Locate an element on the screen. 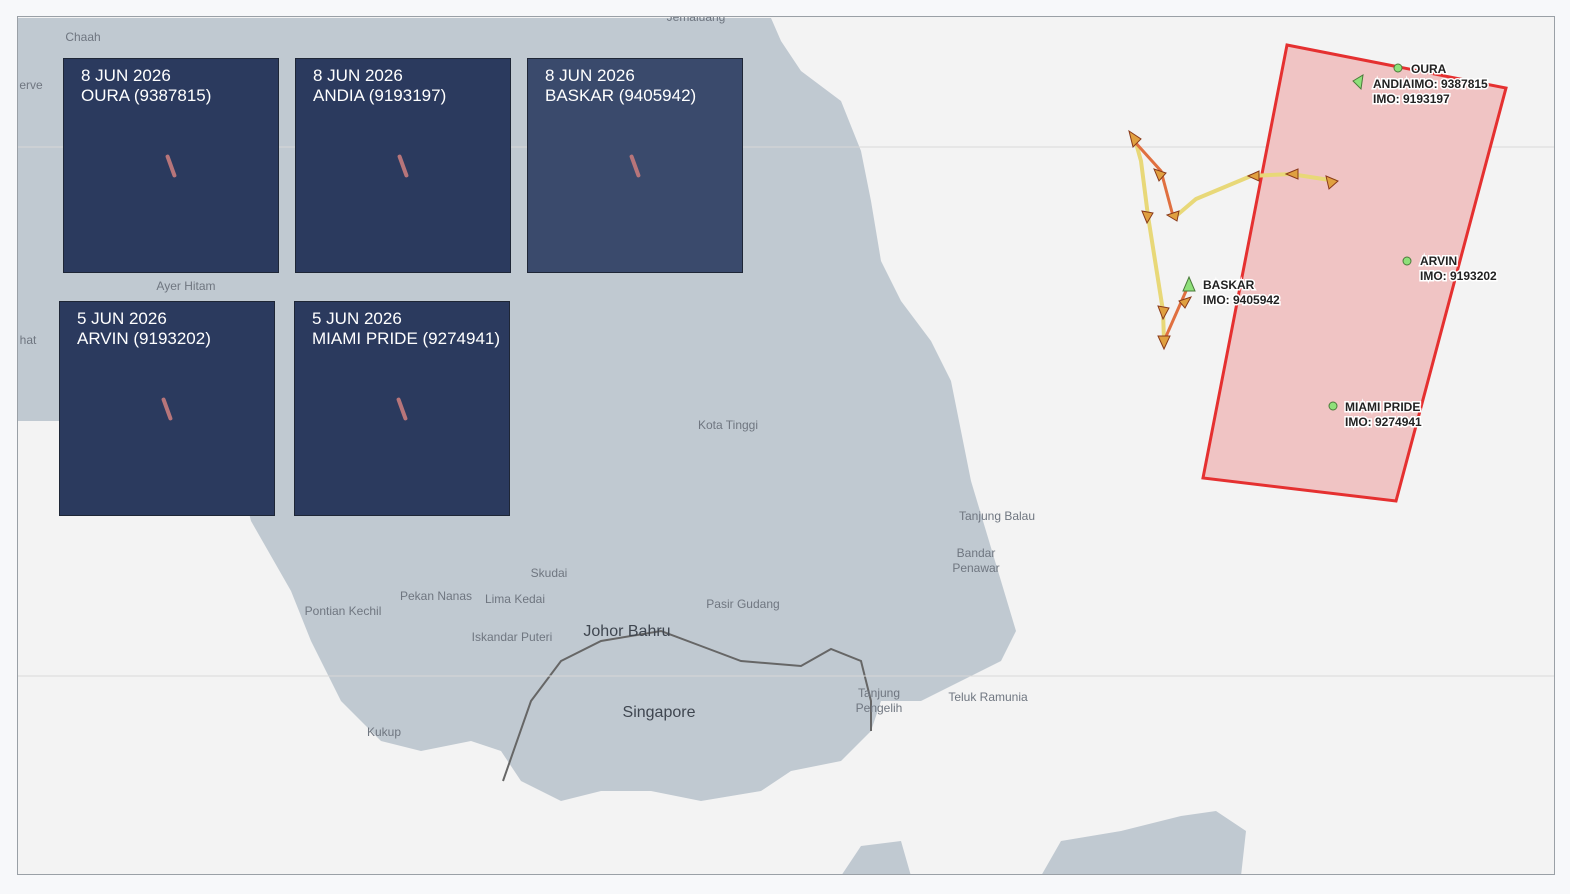 This screenshot has width=1570, height=894. image-vessel: ANDIA (9193197) is located at coordinates (380, 95).